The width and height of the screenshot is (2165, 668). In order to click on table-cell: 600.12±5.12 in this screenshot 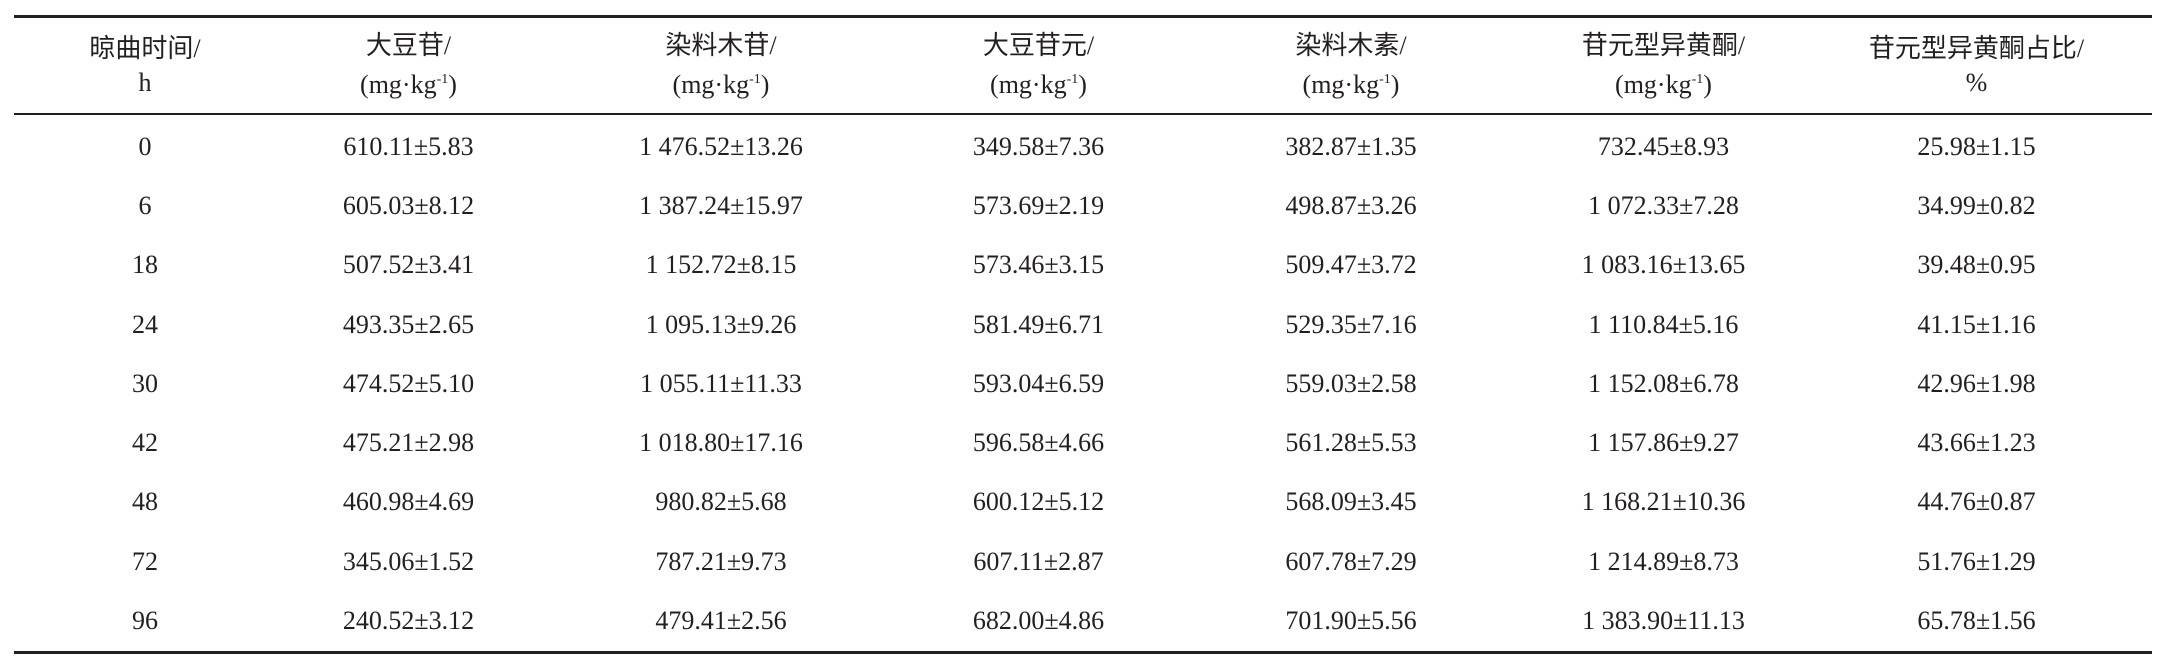, I will do `click(1038, 502)`.